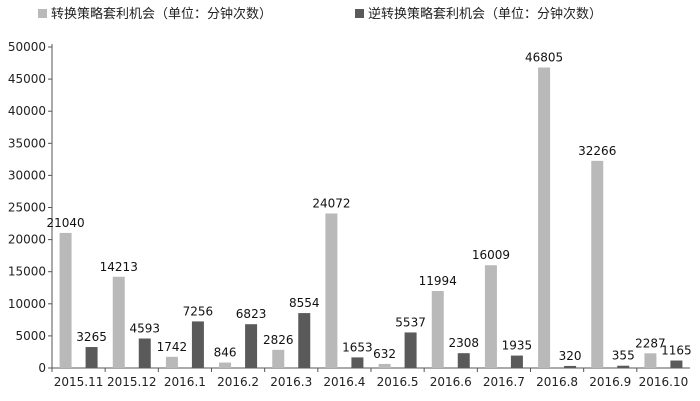 The image size is (700, 401). I want to click on y-tick-label: 15000, so click(27, 272).